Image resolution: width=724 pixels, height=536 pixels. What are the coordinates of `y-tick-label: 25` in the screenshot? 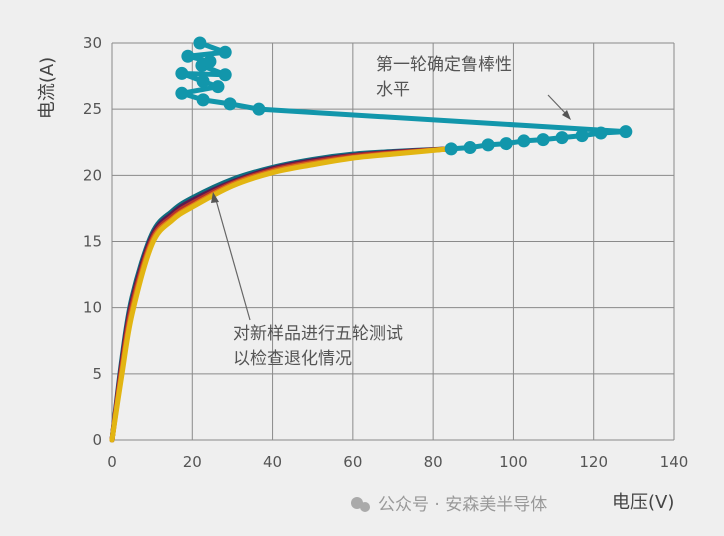 It's located at (92, 109).